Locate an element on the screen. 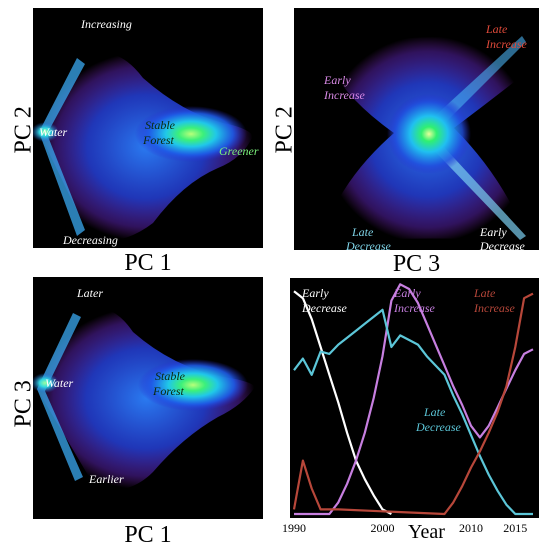  annotation-early-increase-d-line2: Increase is located at coordinates (414, 308).